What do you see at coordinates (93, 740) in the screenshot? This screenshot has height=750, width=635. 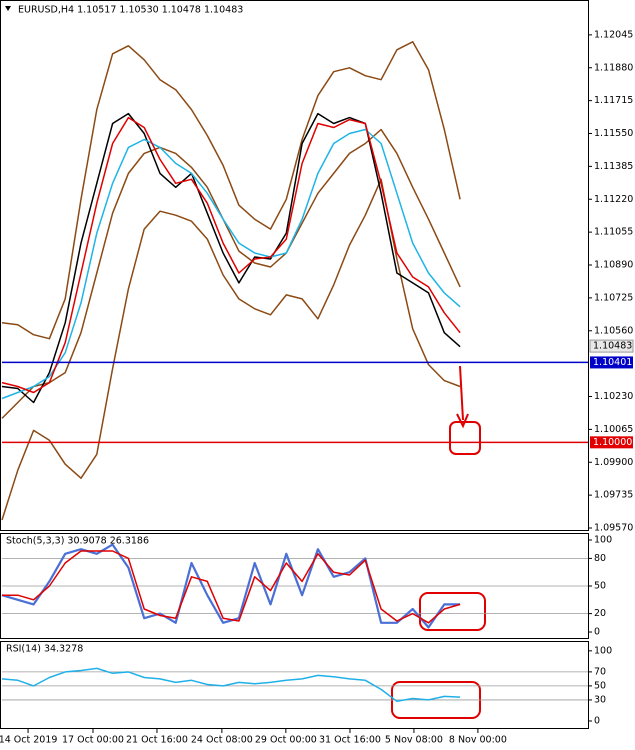 I see `x-tick-label: 17 Oct 00:00` at bounding box center [93, 740].